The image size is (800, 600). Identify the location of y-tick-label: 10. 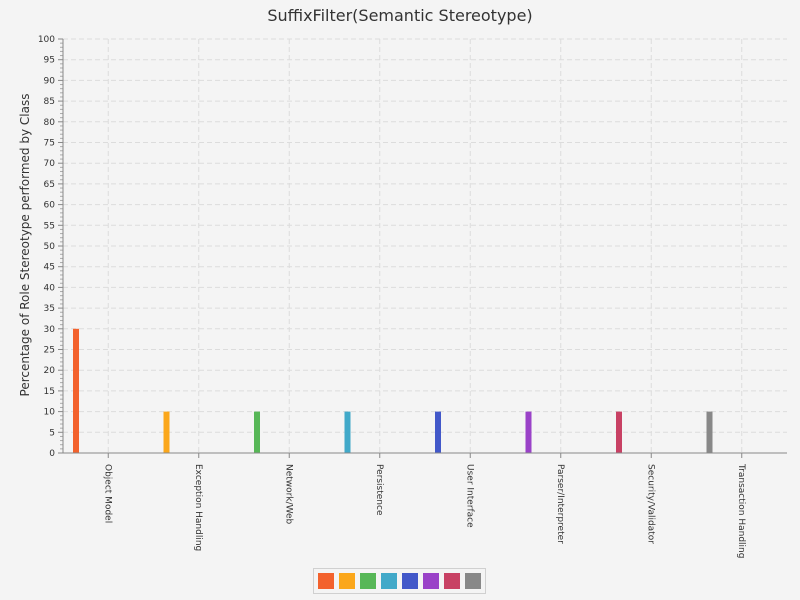
(50, 413).